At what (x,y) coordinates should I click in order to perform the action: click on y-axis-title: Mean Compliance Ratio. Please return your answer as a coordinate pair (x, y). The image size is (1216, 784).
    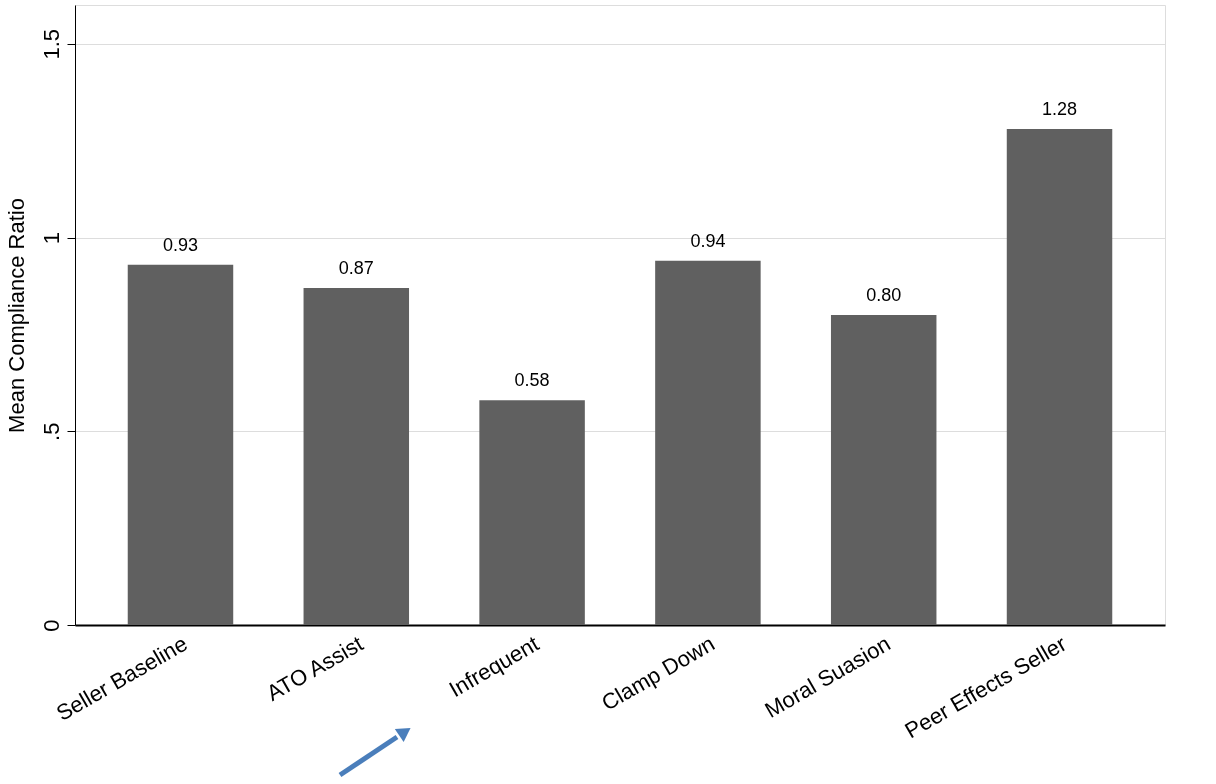
    Looking at the image, I should click on (16, 315).